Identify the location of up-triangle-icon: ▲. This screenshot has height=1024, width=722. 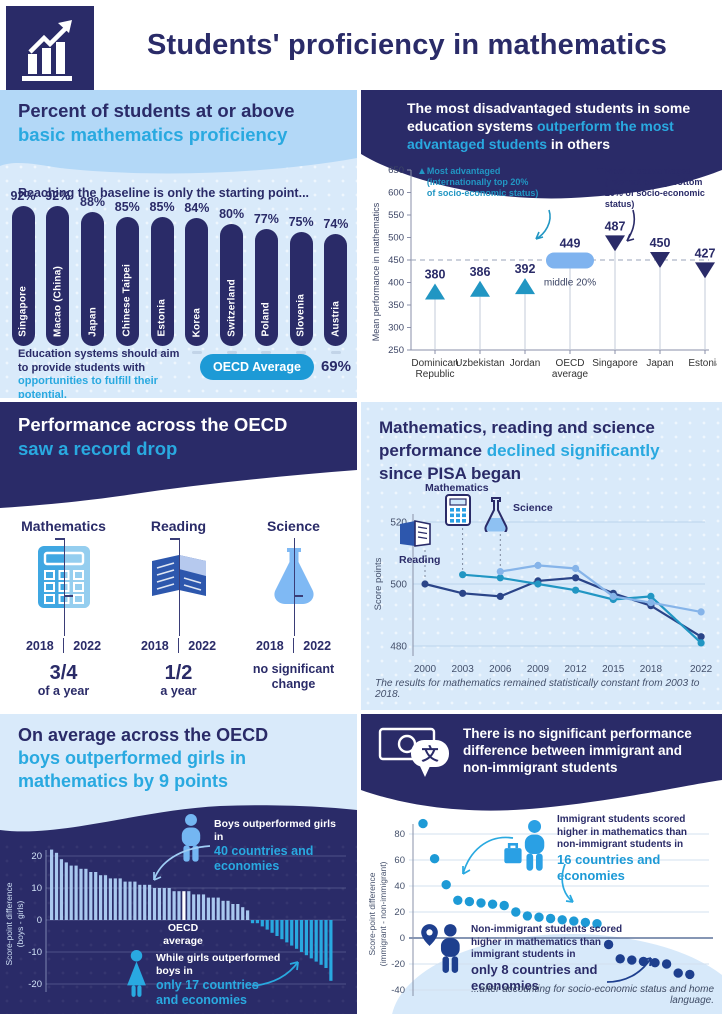
(422, 171).